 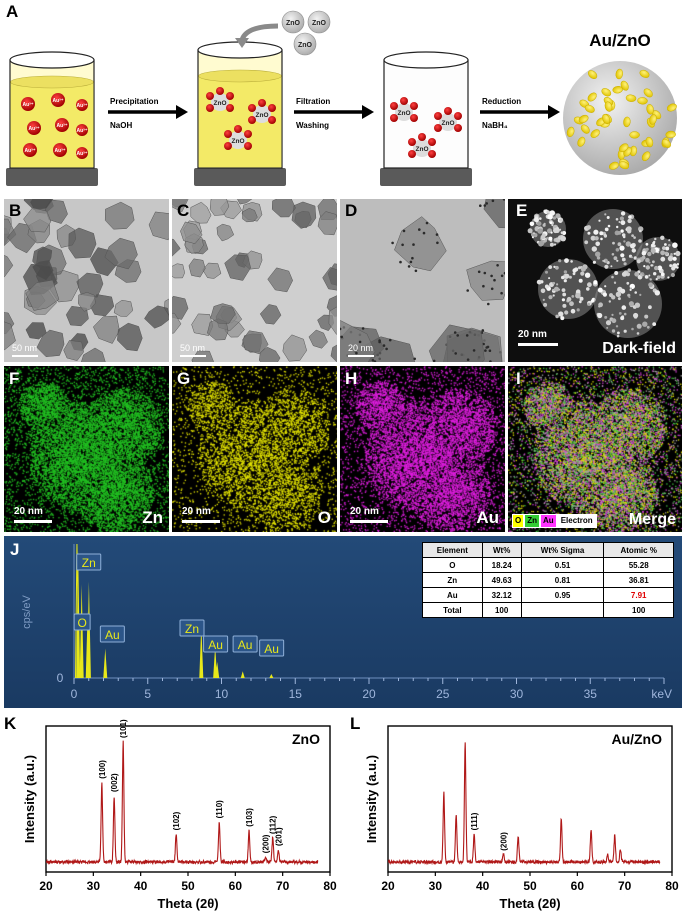 What do you see at coordinates (147, 694) in the screenshot?
I see `spectrum-x-tick: 5` at bounding box center [147, 694].